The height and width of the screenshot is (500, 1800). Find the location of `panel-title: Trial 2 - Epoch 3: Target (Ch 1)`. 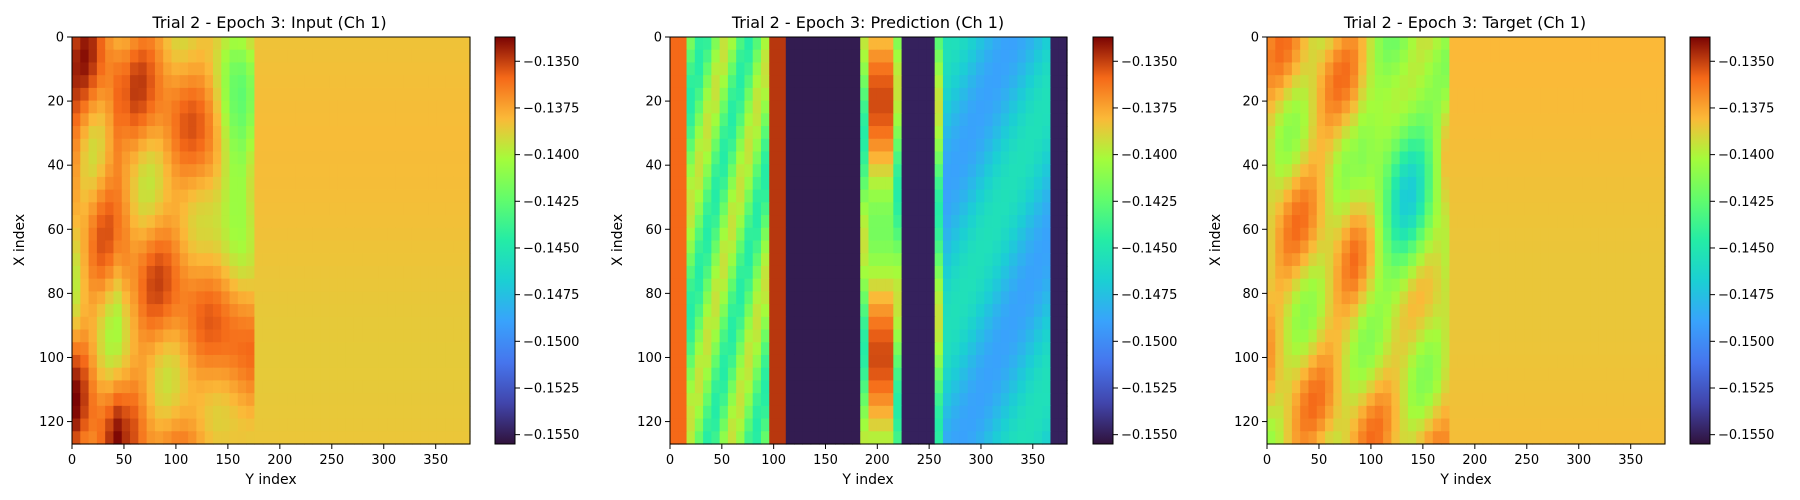

panel-title: Trial 2 - Epoch 3: Target (Ch 1) is located at coordinates (1464, 22).